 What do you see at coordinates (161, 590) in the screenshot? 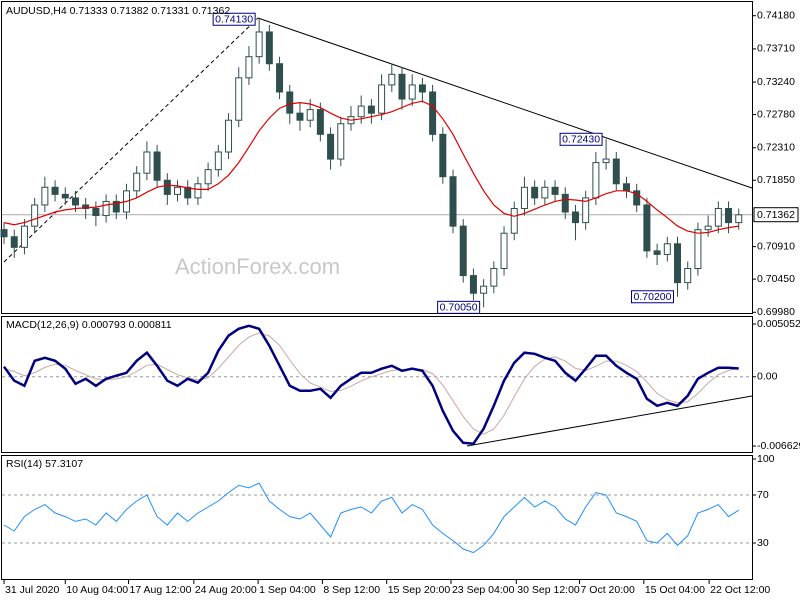
I see `x-tick-label: 17 Aug 12:00` at bounding box center [161, 590].